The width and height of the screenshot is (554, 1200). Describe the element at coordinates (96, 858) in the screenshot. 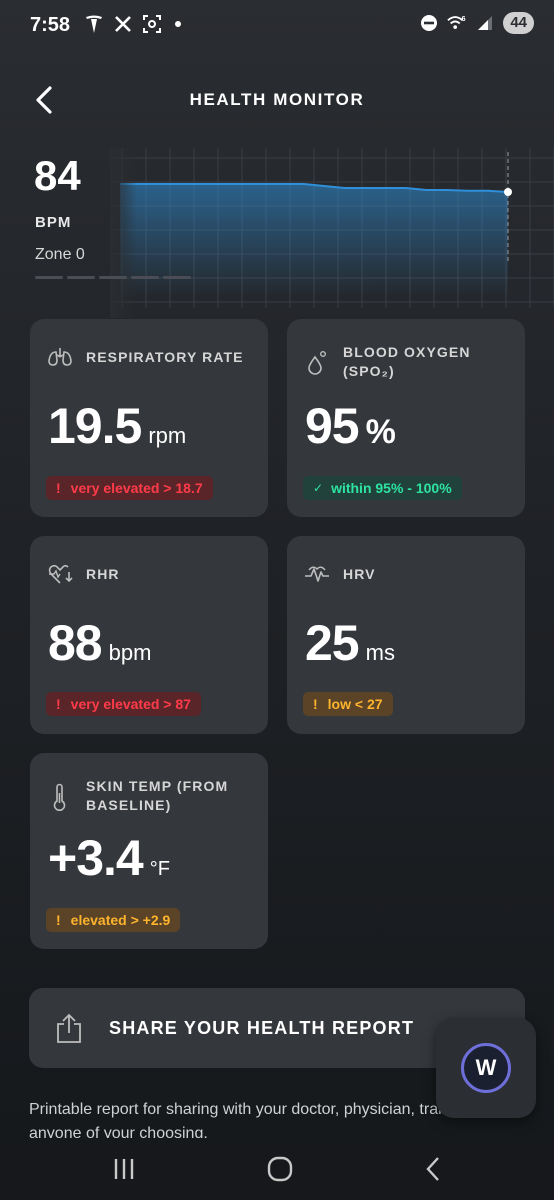

I see `metric-value: +3.4` at that location.